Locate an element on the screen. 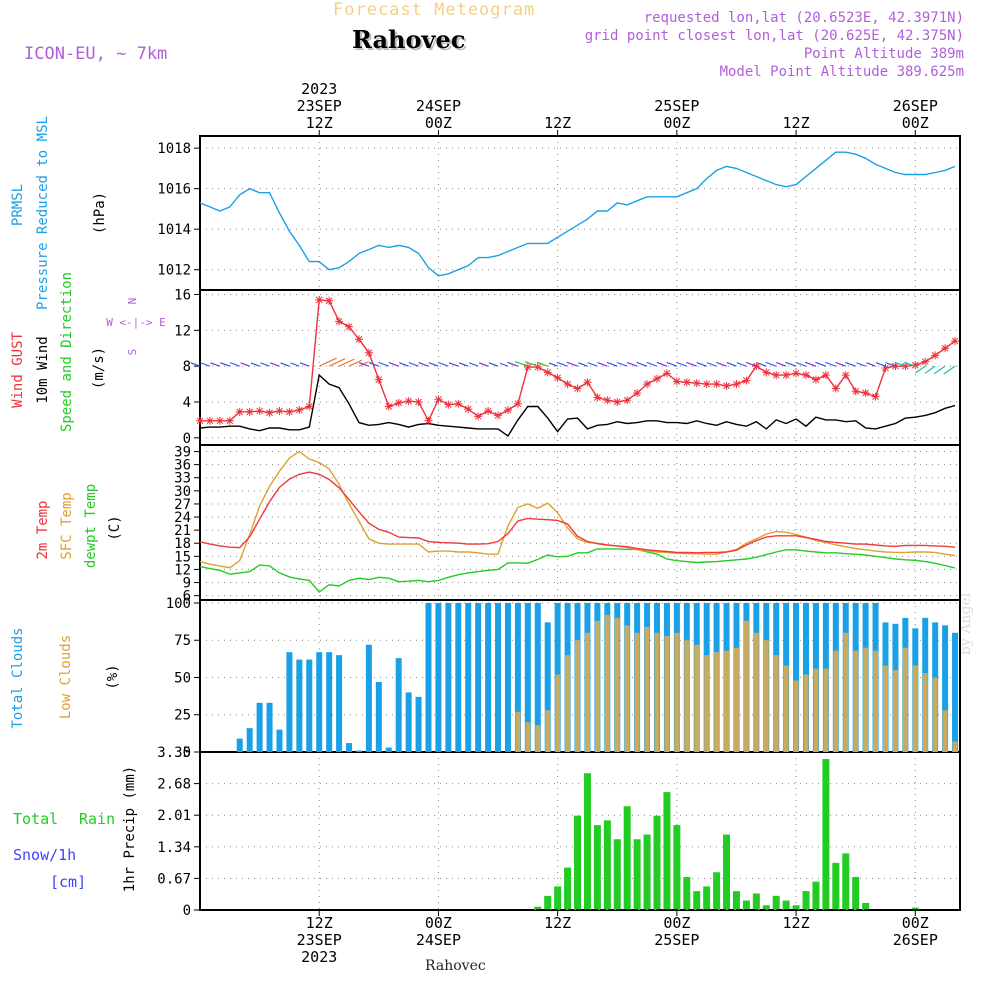  precip-ytick-label: 2.68 is located at coordinates (174, 785).